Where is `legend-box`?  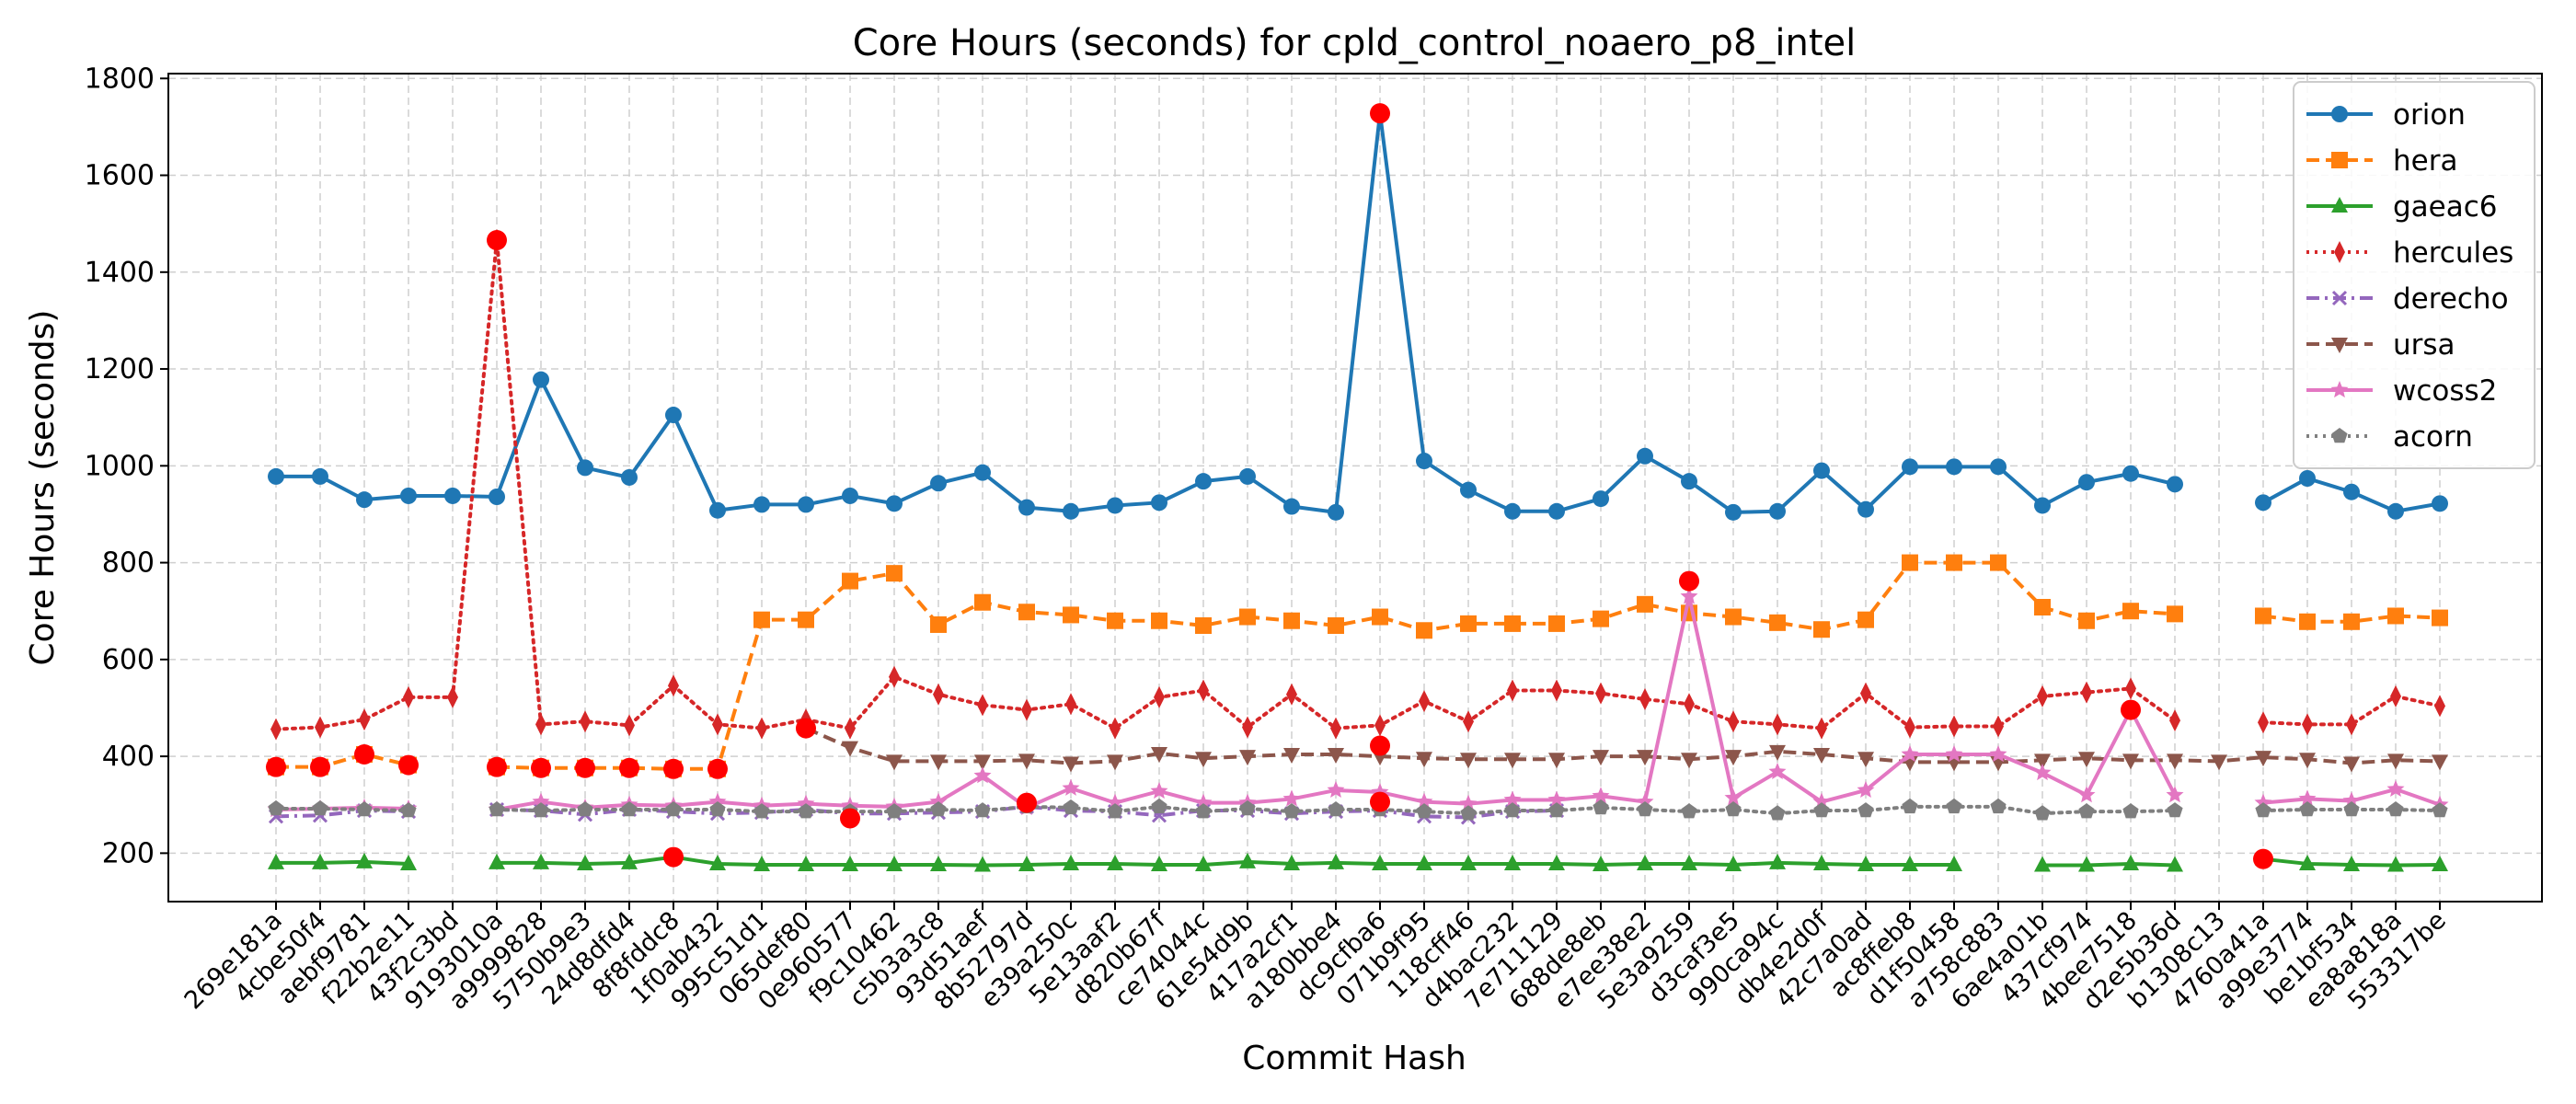
legend-box is located at coordinates (2414, 275).